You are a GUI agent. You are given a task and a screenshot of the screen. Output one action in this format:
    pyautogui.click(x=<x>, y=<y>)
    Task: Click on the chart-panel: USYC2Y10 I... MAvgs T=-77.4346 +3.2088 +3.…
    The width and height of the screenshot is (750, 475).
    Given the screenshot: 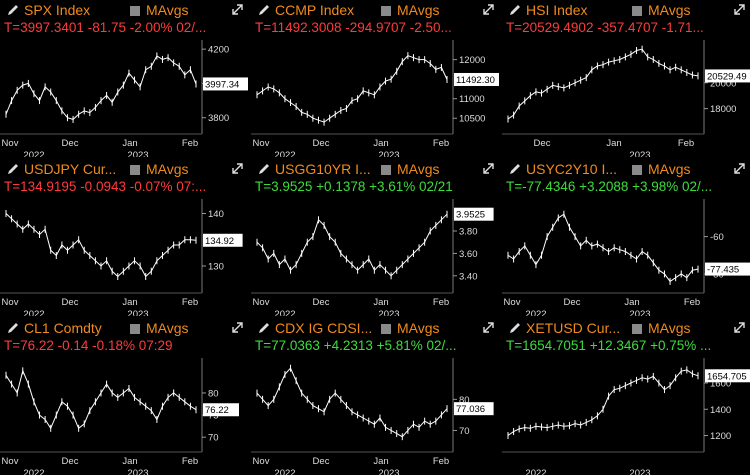 What is the action you would take?
    pyautogui.click(x=626, y=237)
    